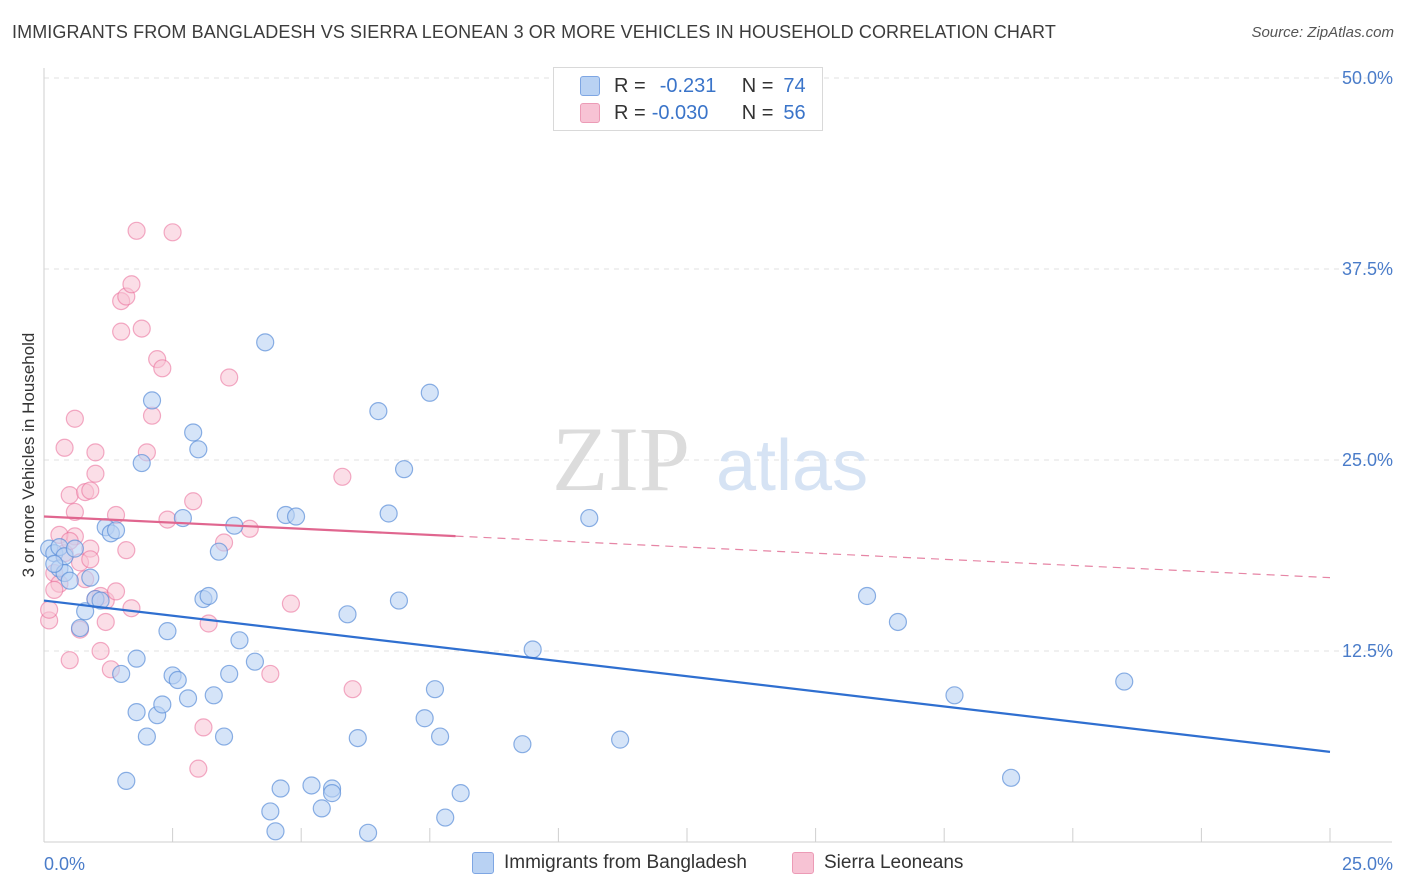 This screenshot has height=892, width=1406. What do you see at coordinates (483, 863) in the screenshot?
I see `bottom-legend-swatch-blue` at bounding box center [483, 863].